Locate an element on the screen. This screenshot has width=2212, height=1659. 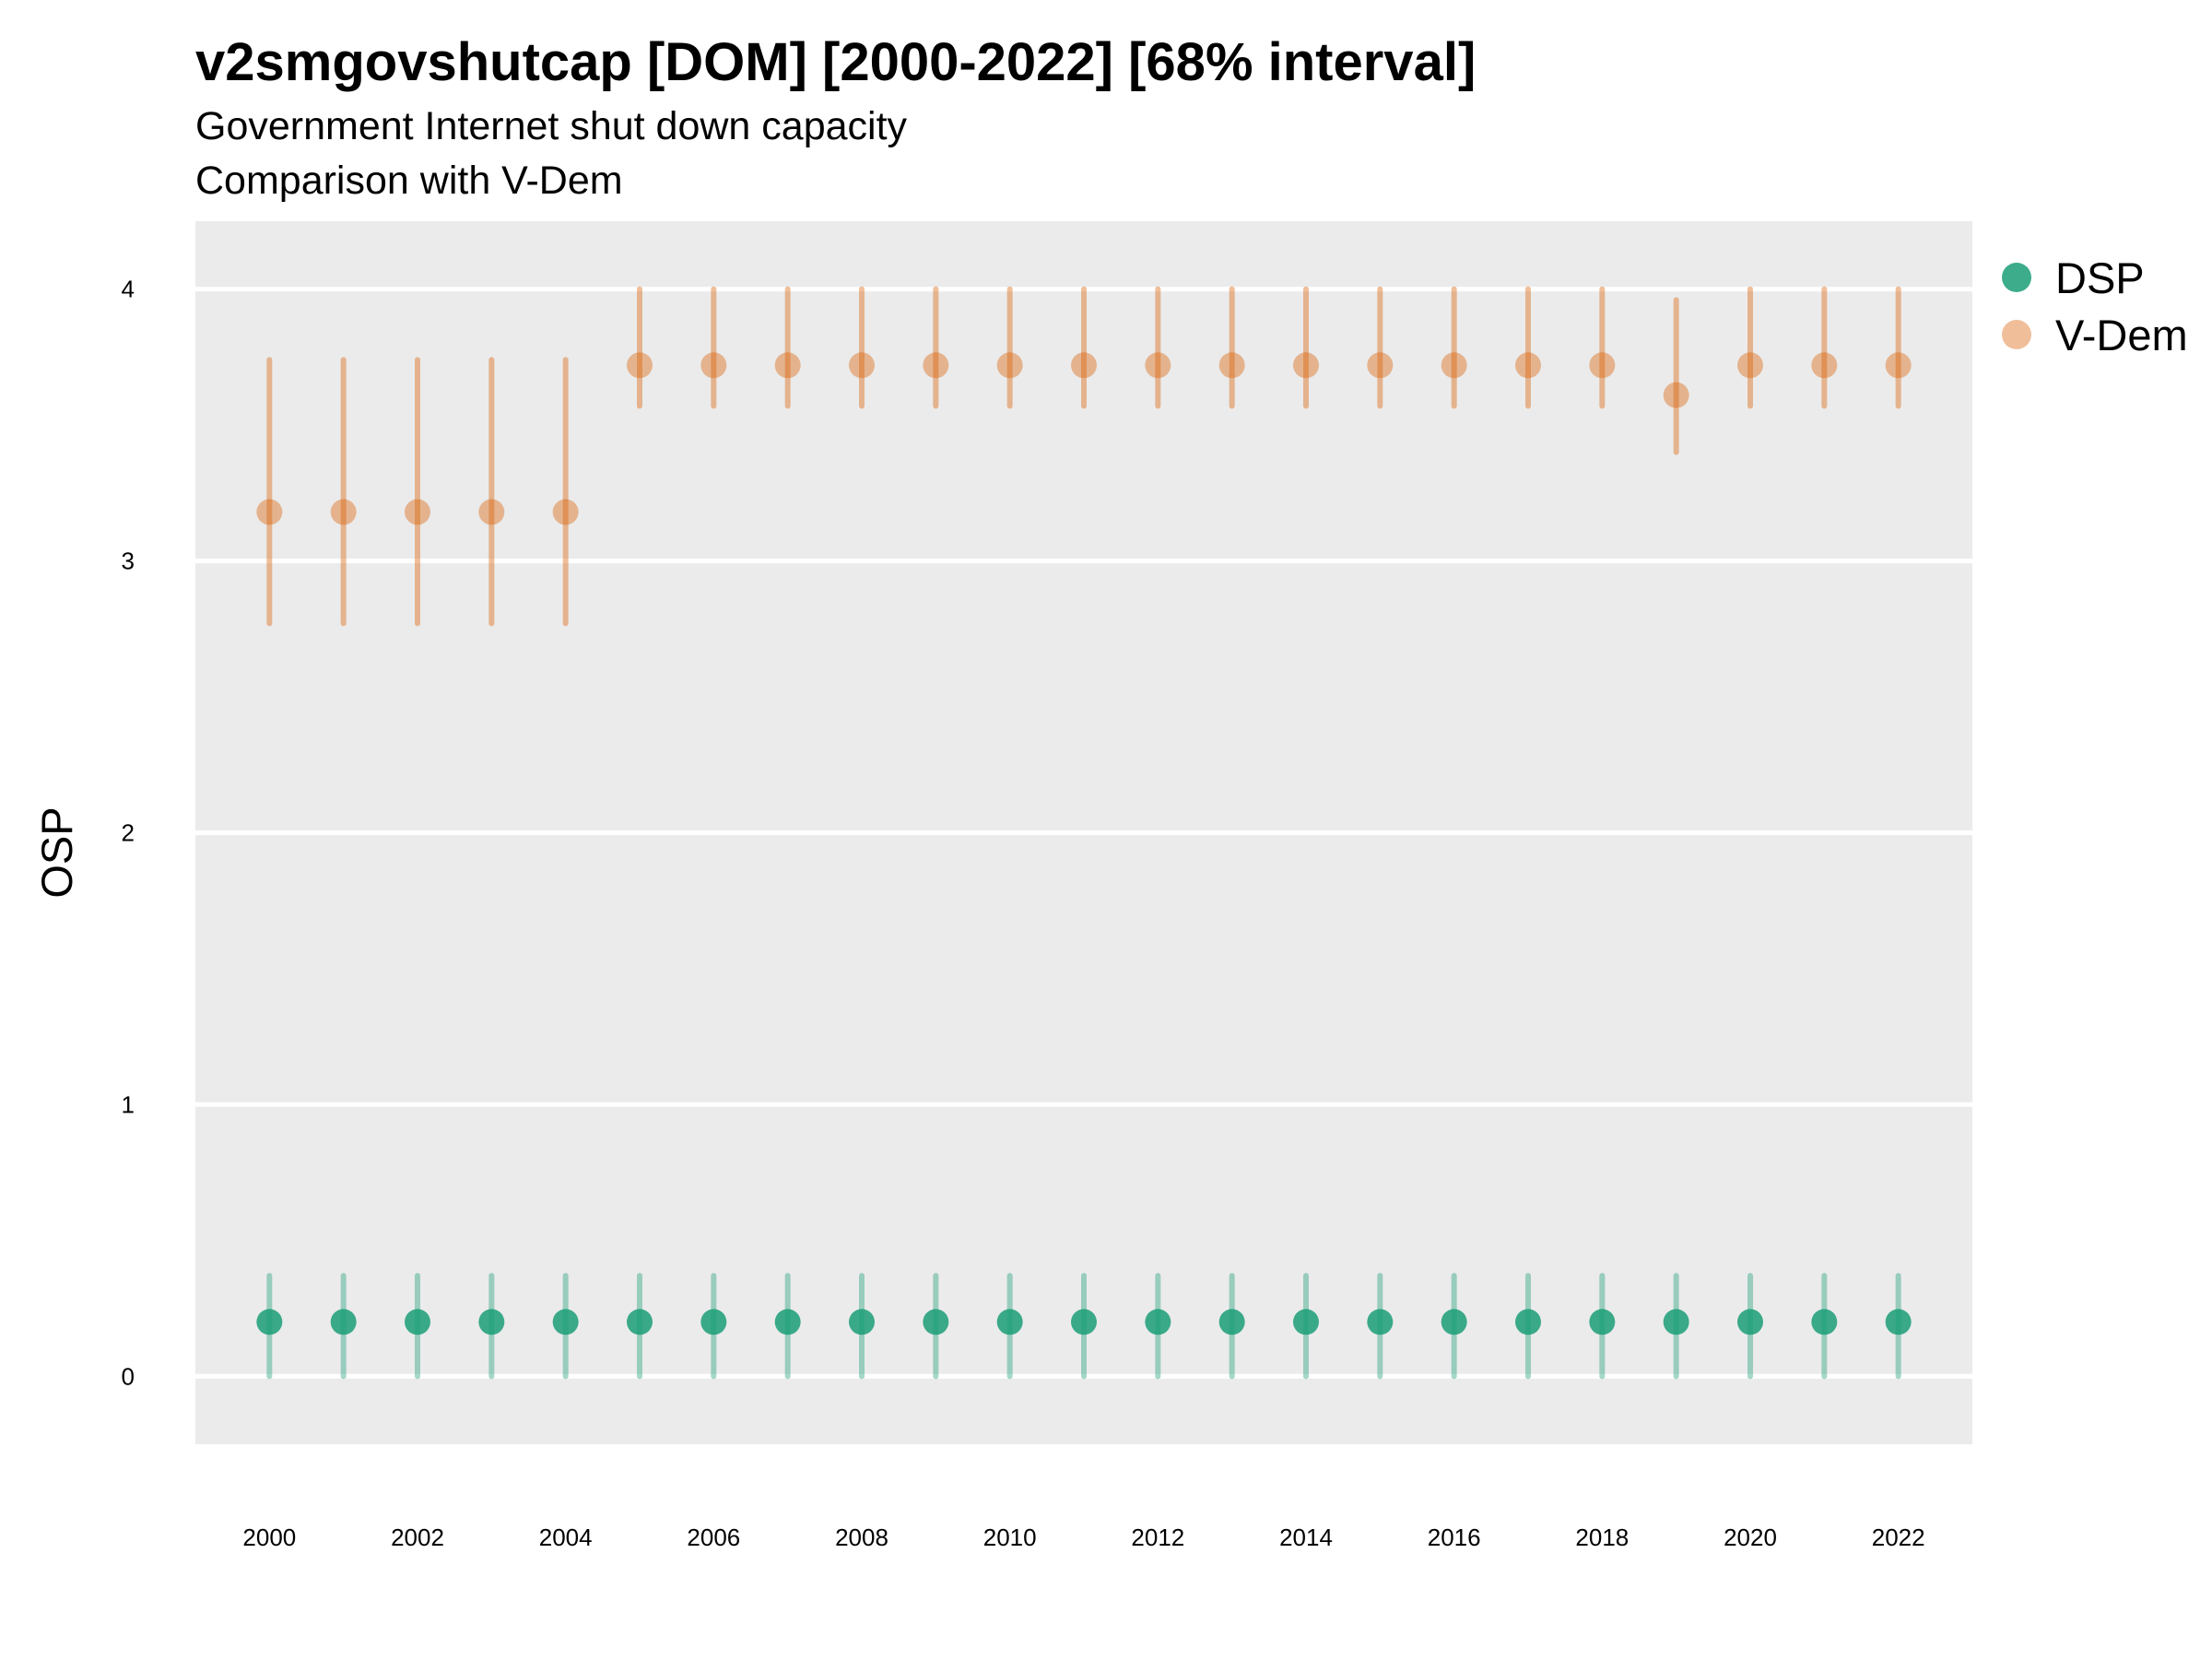
y-tick-labels: 0 1 2 3 4 is located at coordinates (128, 833).